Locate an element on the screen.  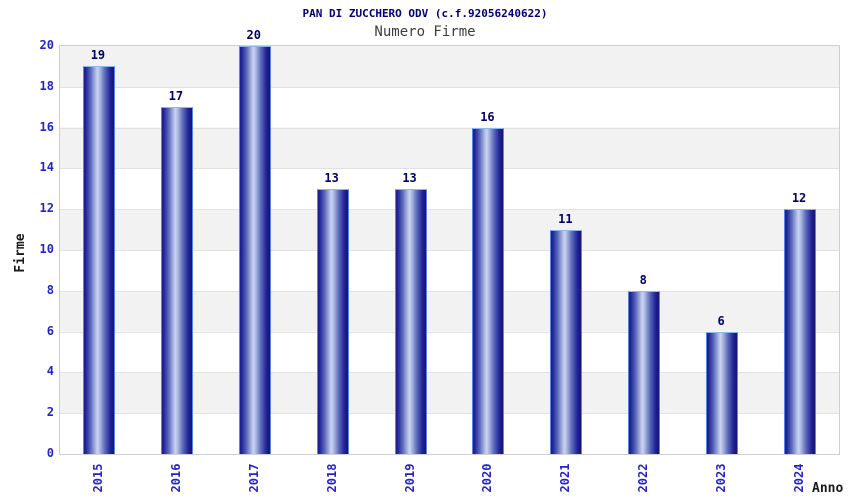
bar-value-label-2016: 17 is located at coordinates (176, 96).